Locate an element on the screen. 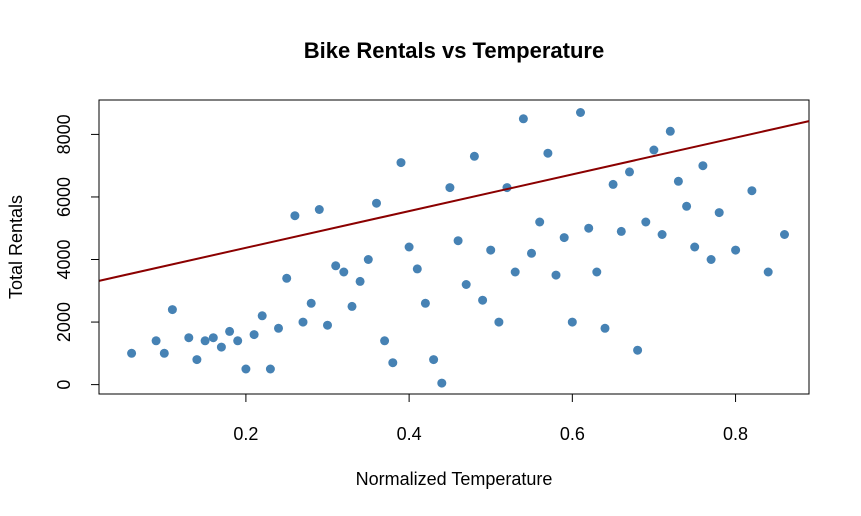  y-tick-label: 4000 is located at coordinates (64, 259).